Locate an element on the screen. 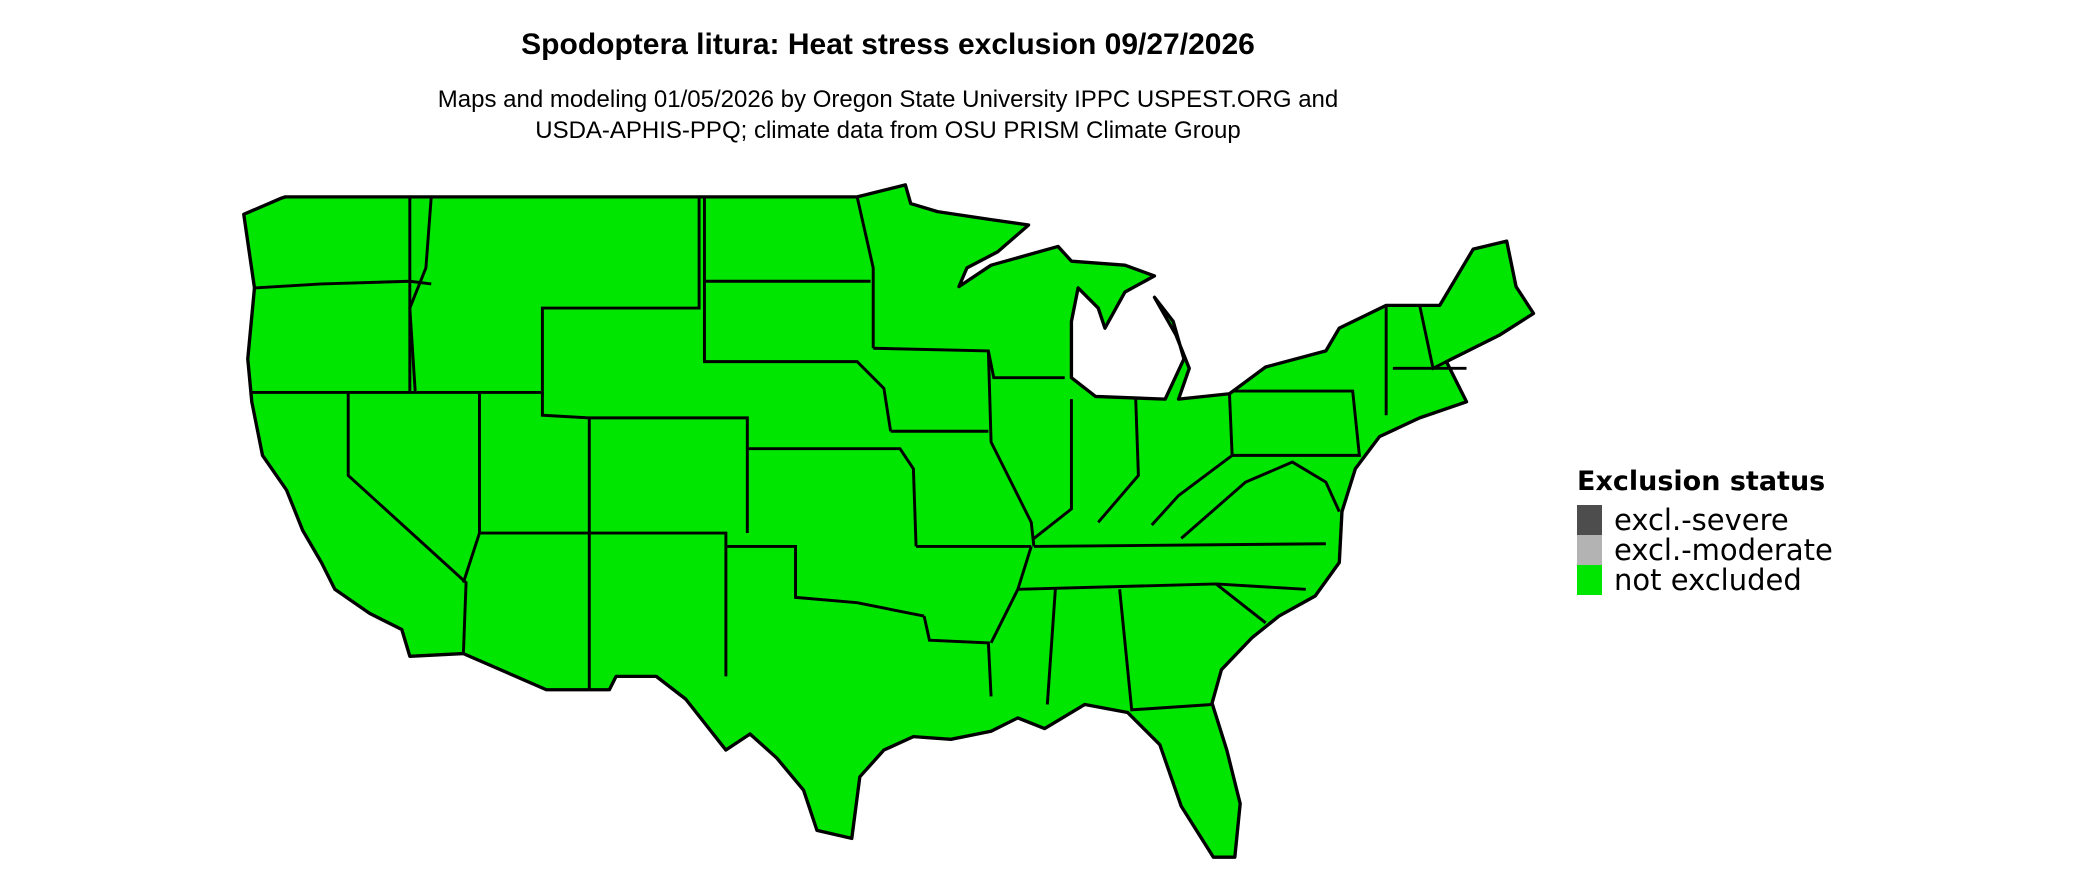  legend-label: excl.-severe is located at coordinates (1701, 520).